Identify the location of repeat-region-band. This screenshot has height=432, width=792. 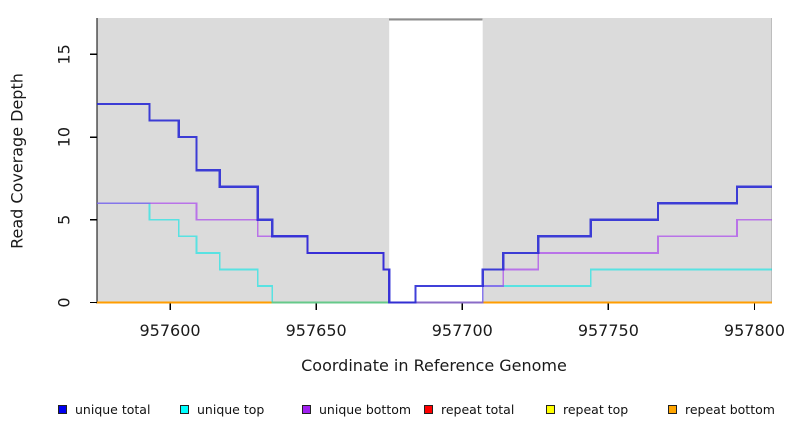
(436, 161).